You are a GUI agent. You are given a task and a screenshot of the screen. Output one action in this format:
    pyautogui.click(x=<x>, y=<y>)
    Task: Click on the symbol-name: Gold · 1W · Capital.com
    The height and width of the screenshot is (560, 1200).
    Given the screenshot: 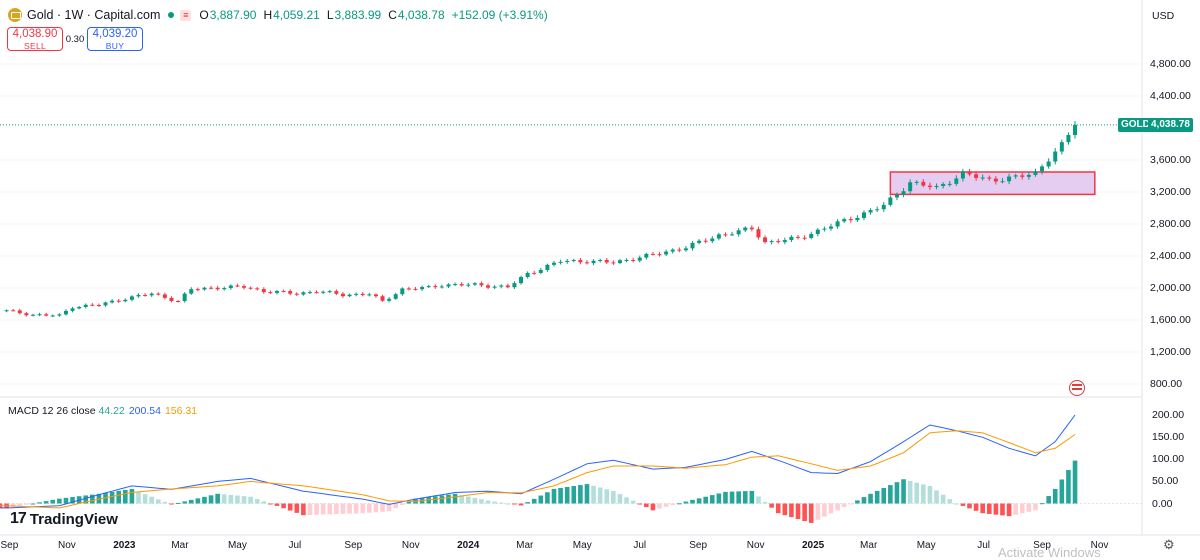 What is the action you would take?
    pyautogui.click(x=94, y=15)
    